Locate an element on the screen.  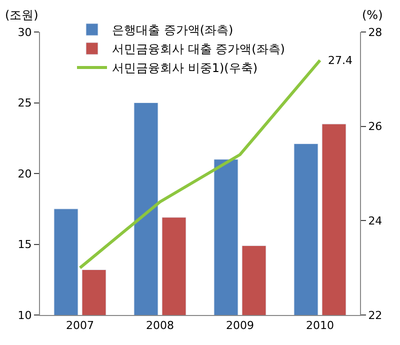
y-axis-title: (조원) is located at coordinates (21, 15).